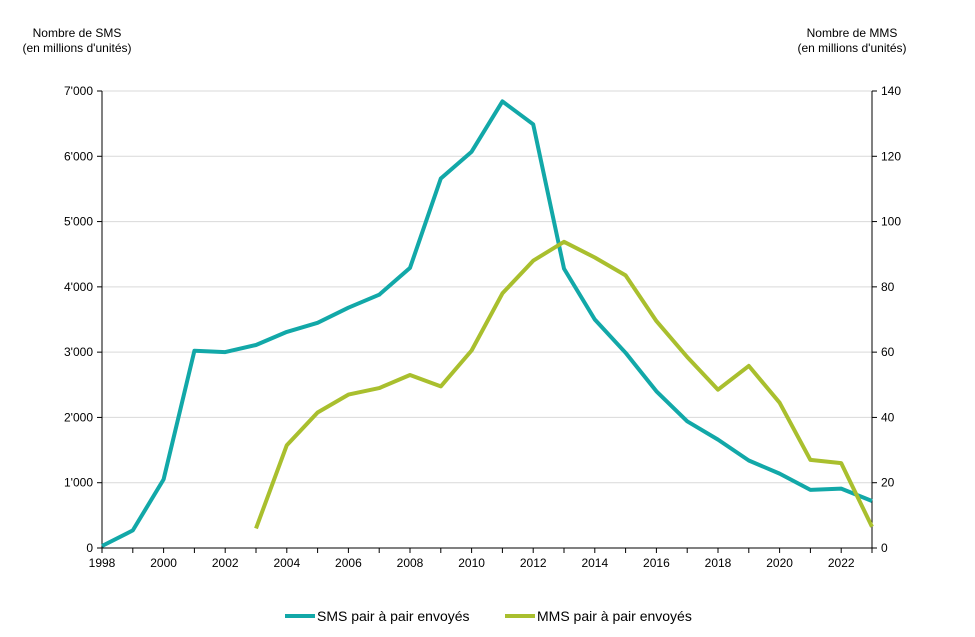 Image resolution: width=975 pixels, height=637 pixels. What do you see at coordinates (718, 563) in the screenshot?
I see `x-tick-label: 2018` at bounding box center [718, 563].